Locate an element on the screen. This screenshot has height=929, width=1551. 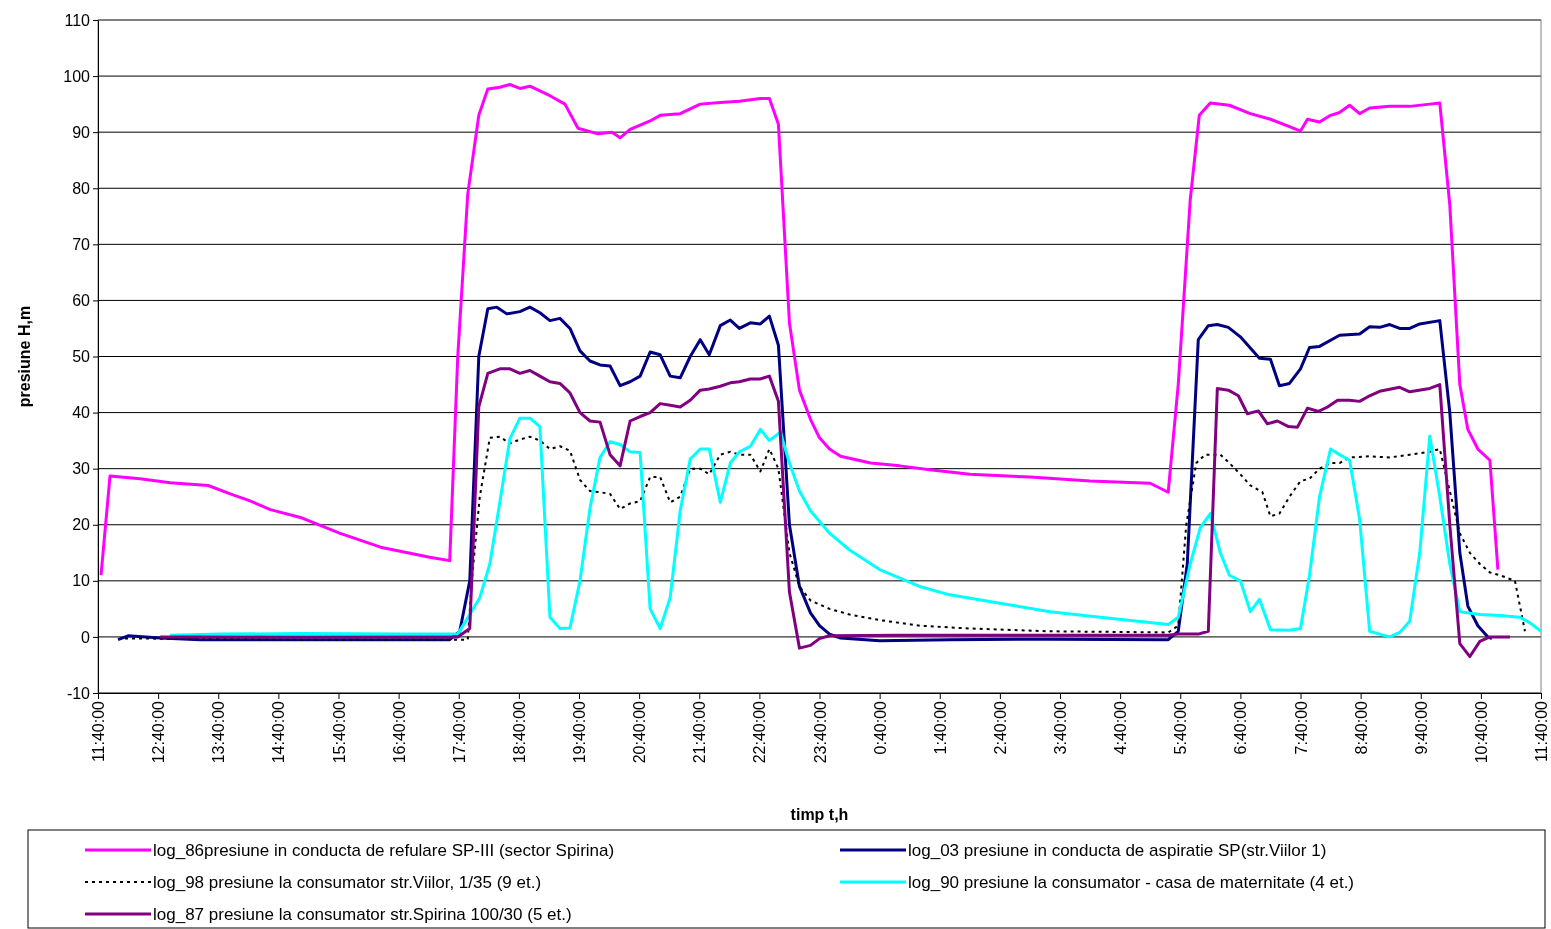
x-tick-label: 2:40:00 is located at coordinates (1000, 727).